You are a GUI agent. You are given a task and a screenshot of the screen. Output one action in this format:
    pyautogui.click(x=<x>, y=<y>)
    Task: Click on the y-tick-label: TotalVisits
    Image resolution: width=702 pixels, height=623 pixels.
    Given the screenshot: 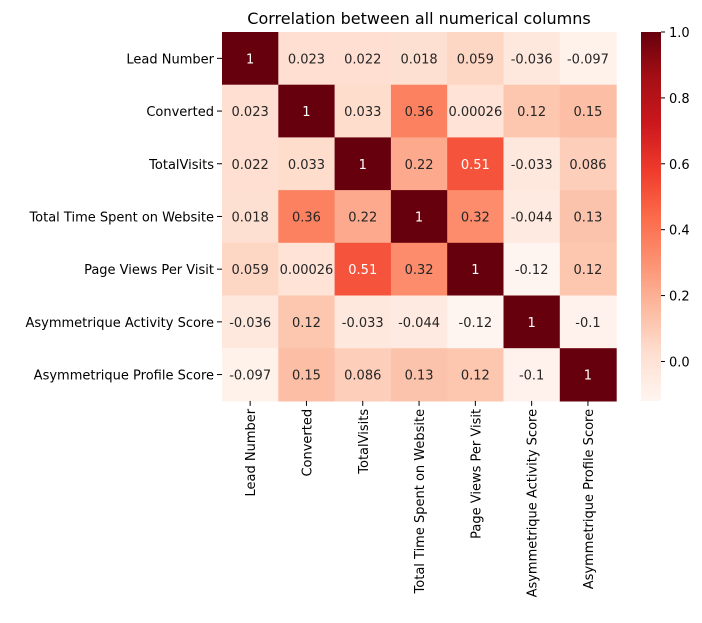 What is the action you would take?
    pyautogui.click(x=181, y=165)
    